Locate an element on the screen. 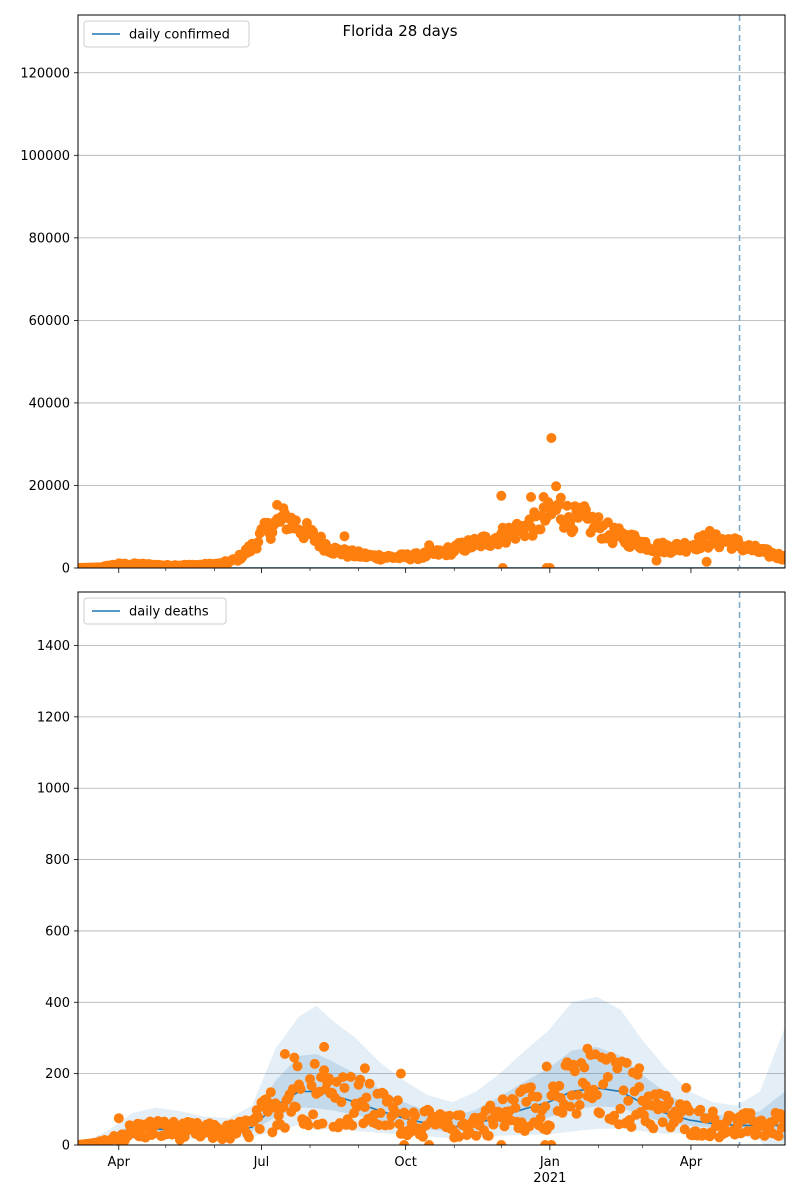  y-tick-label: 60000 is located at coordinates (49, 321).